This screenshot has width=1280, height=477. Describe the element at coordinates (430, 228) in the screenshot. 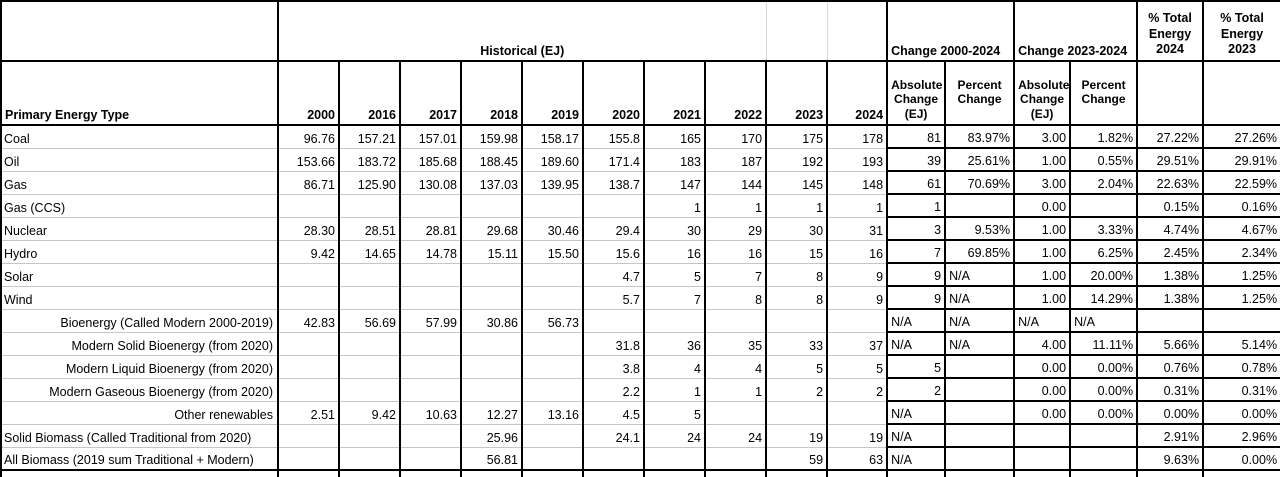

I see `value-cell: 28.81` at that location.